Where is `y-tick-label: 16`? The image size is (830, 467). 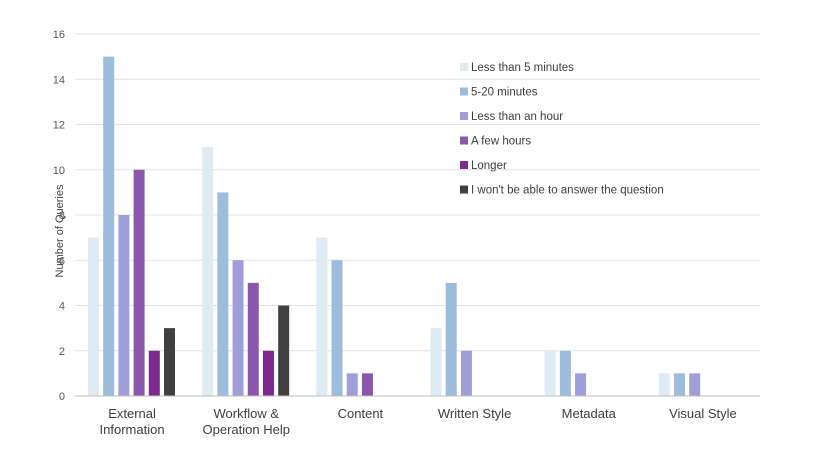 y-tick-label: 16 is located at coordinates (59, 35).